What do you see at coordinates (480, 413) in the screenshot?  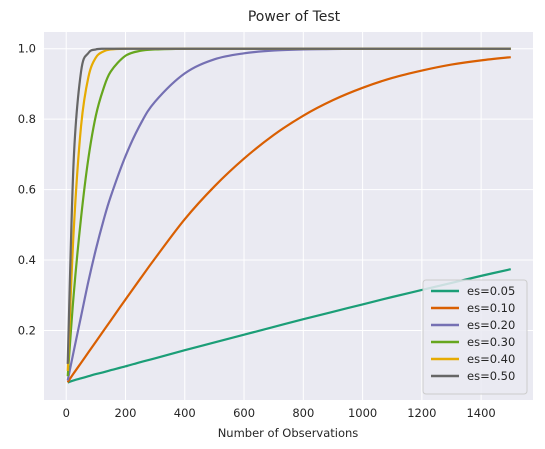 I see `x-tick-label: 1400` at bounding box center [480, 413].